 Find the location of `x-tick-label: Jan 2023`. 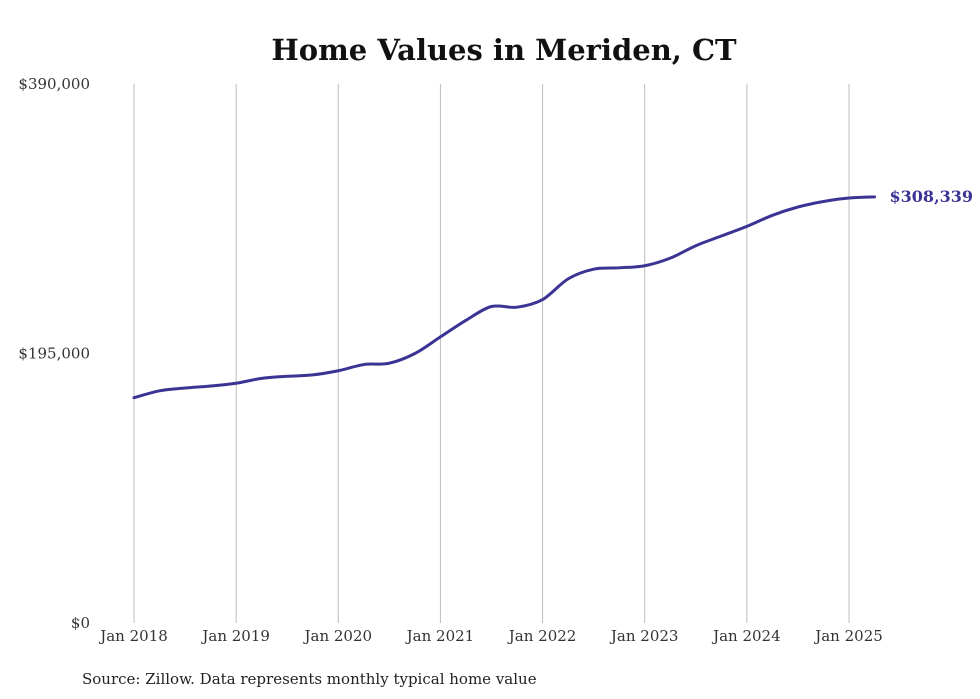

x-tick-label: Jan 2023 is located at coordinates (644, 636).